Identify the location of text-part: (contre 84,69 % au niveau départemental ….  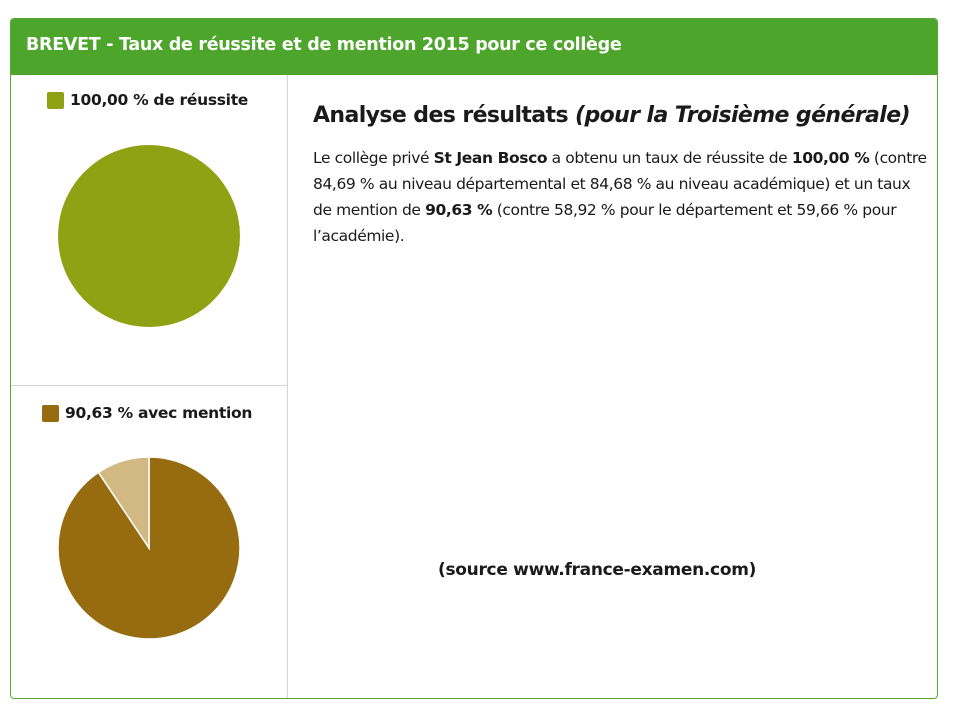
(620, 184).